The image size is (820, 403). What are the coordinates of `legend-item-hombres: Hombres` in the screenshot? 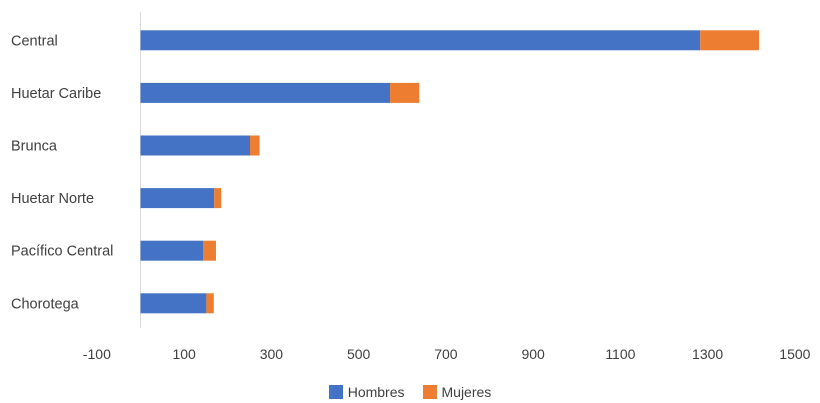 It's located at (366, 392).